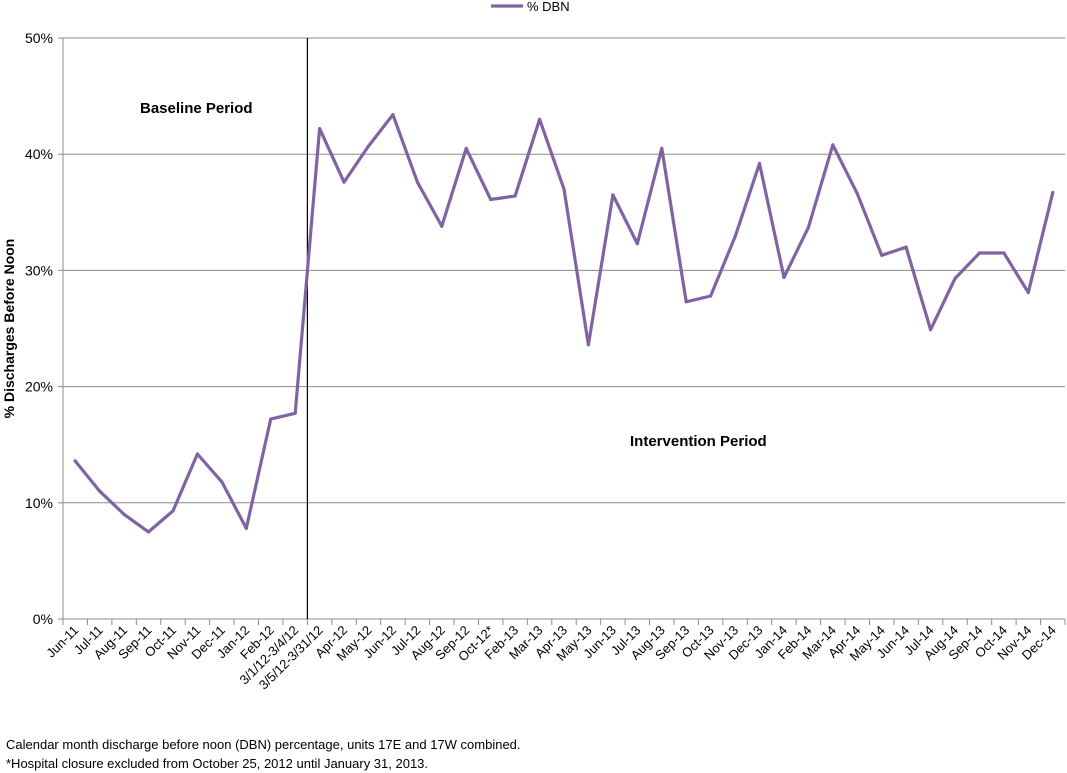  What do you see at coordinates (43, 619) in the screenshot?
I see `y-tick-label: 0%` at bounding box center [43, 619].